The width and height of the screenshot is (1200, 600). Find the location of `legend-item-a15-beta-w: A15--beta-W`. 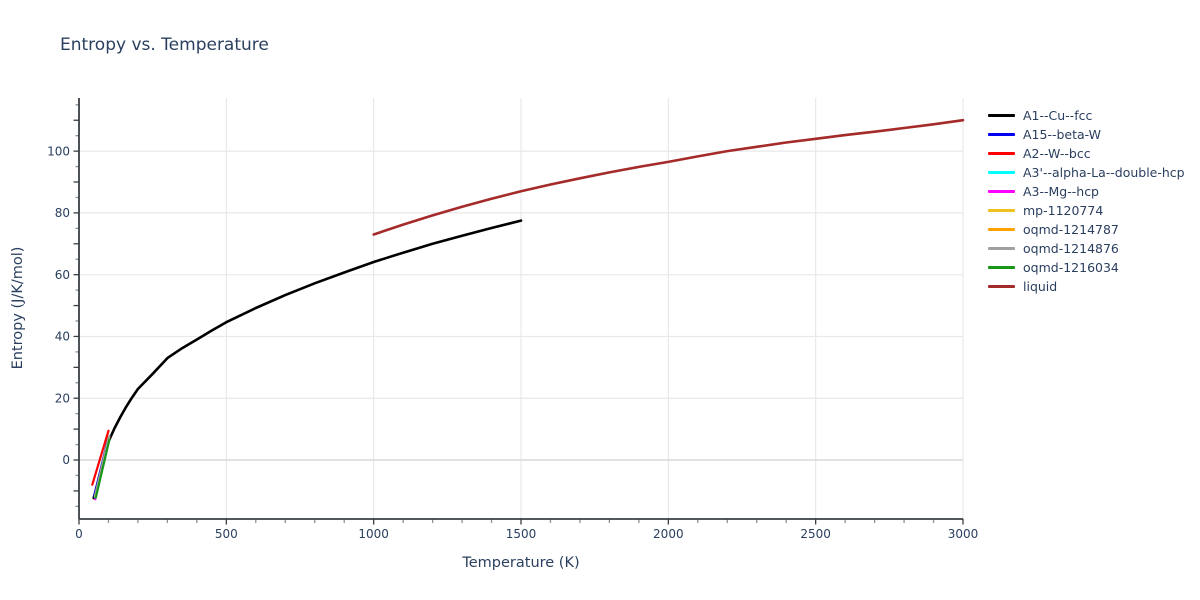

legend-item-a15-beta-w: A15--beta-W is located at coordinates (1086, 134).